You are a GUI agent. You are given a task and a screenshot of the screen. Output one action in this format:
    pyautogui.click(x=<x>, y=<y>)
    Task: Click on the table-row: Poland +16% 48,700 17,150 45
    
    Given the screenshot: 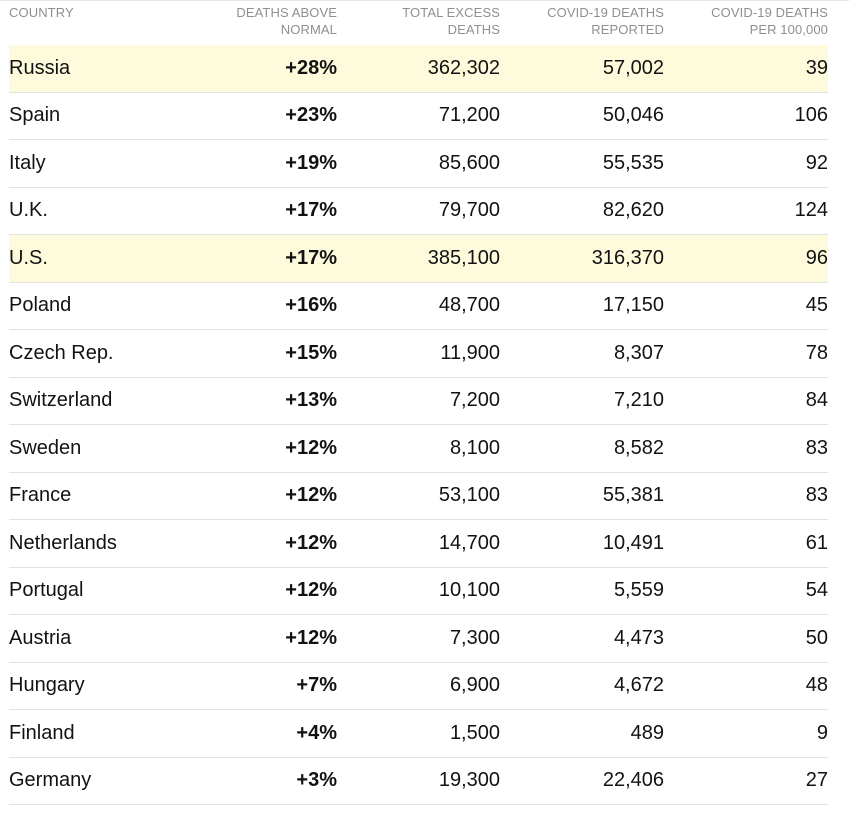 What is the action you would take?
    pyautogui.click(x=418, y=306)
    